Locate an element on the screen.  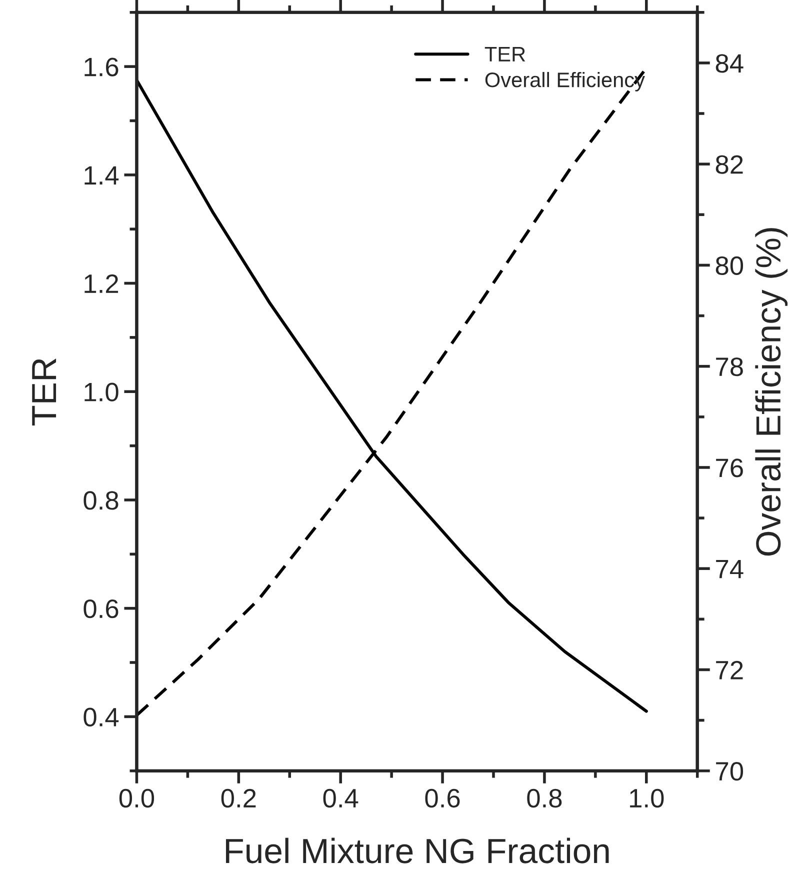
x-tick-label: 0.0 is located at coordinates (136, 798).